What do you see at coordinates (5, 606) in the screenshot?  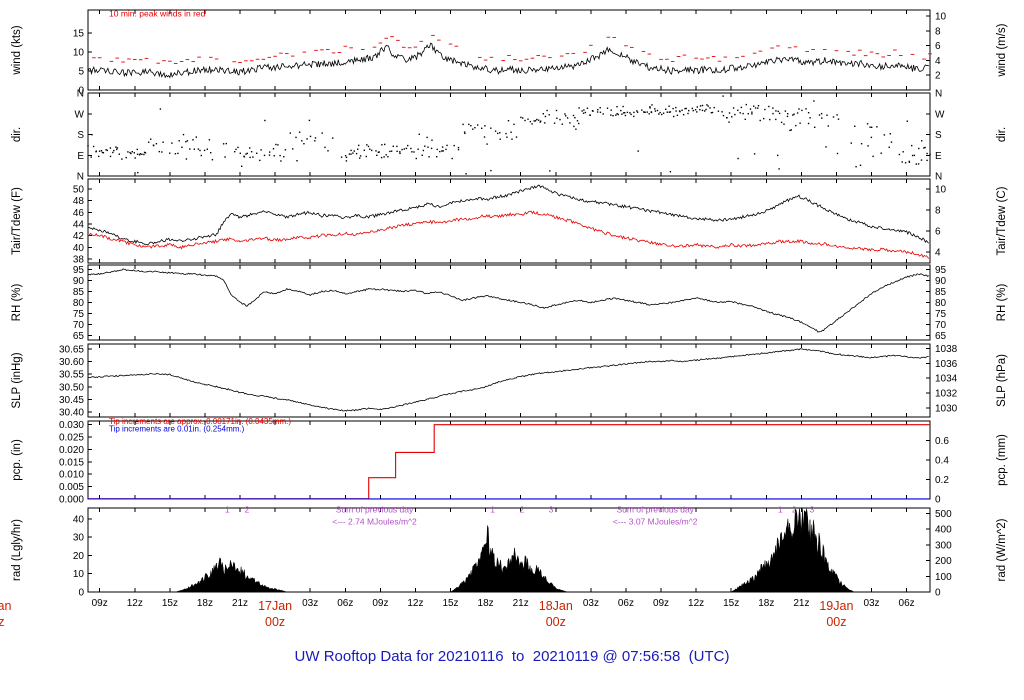 I see `date-label-line1: 16Jan` at bounding box center [5, 606].